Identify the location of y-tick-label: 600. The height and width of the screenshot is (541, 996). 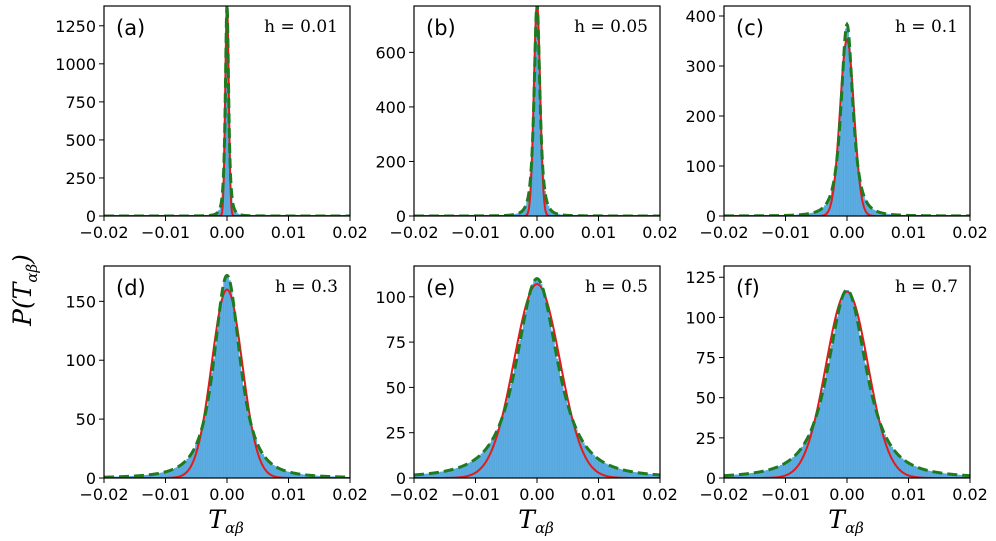
(390, 52).